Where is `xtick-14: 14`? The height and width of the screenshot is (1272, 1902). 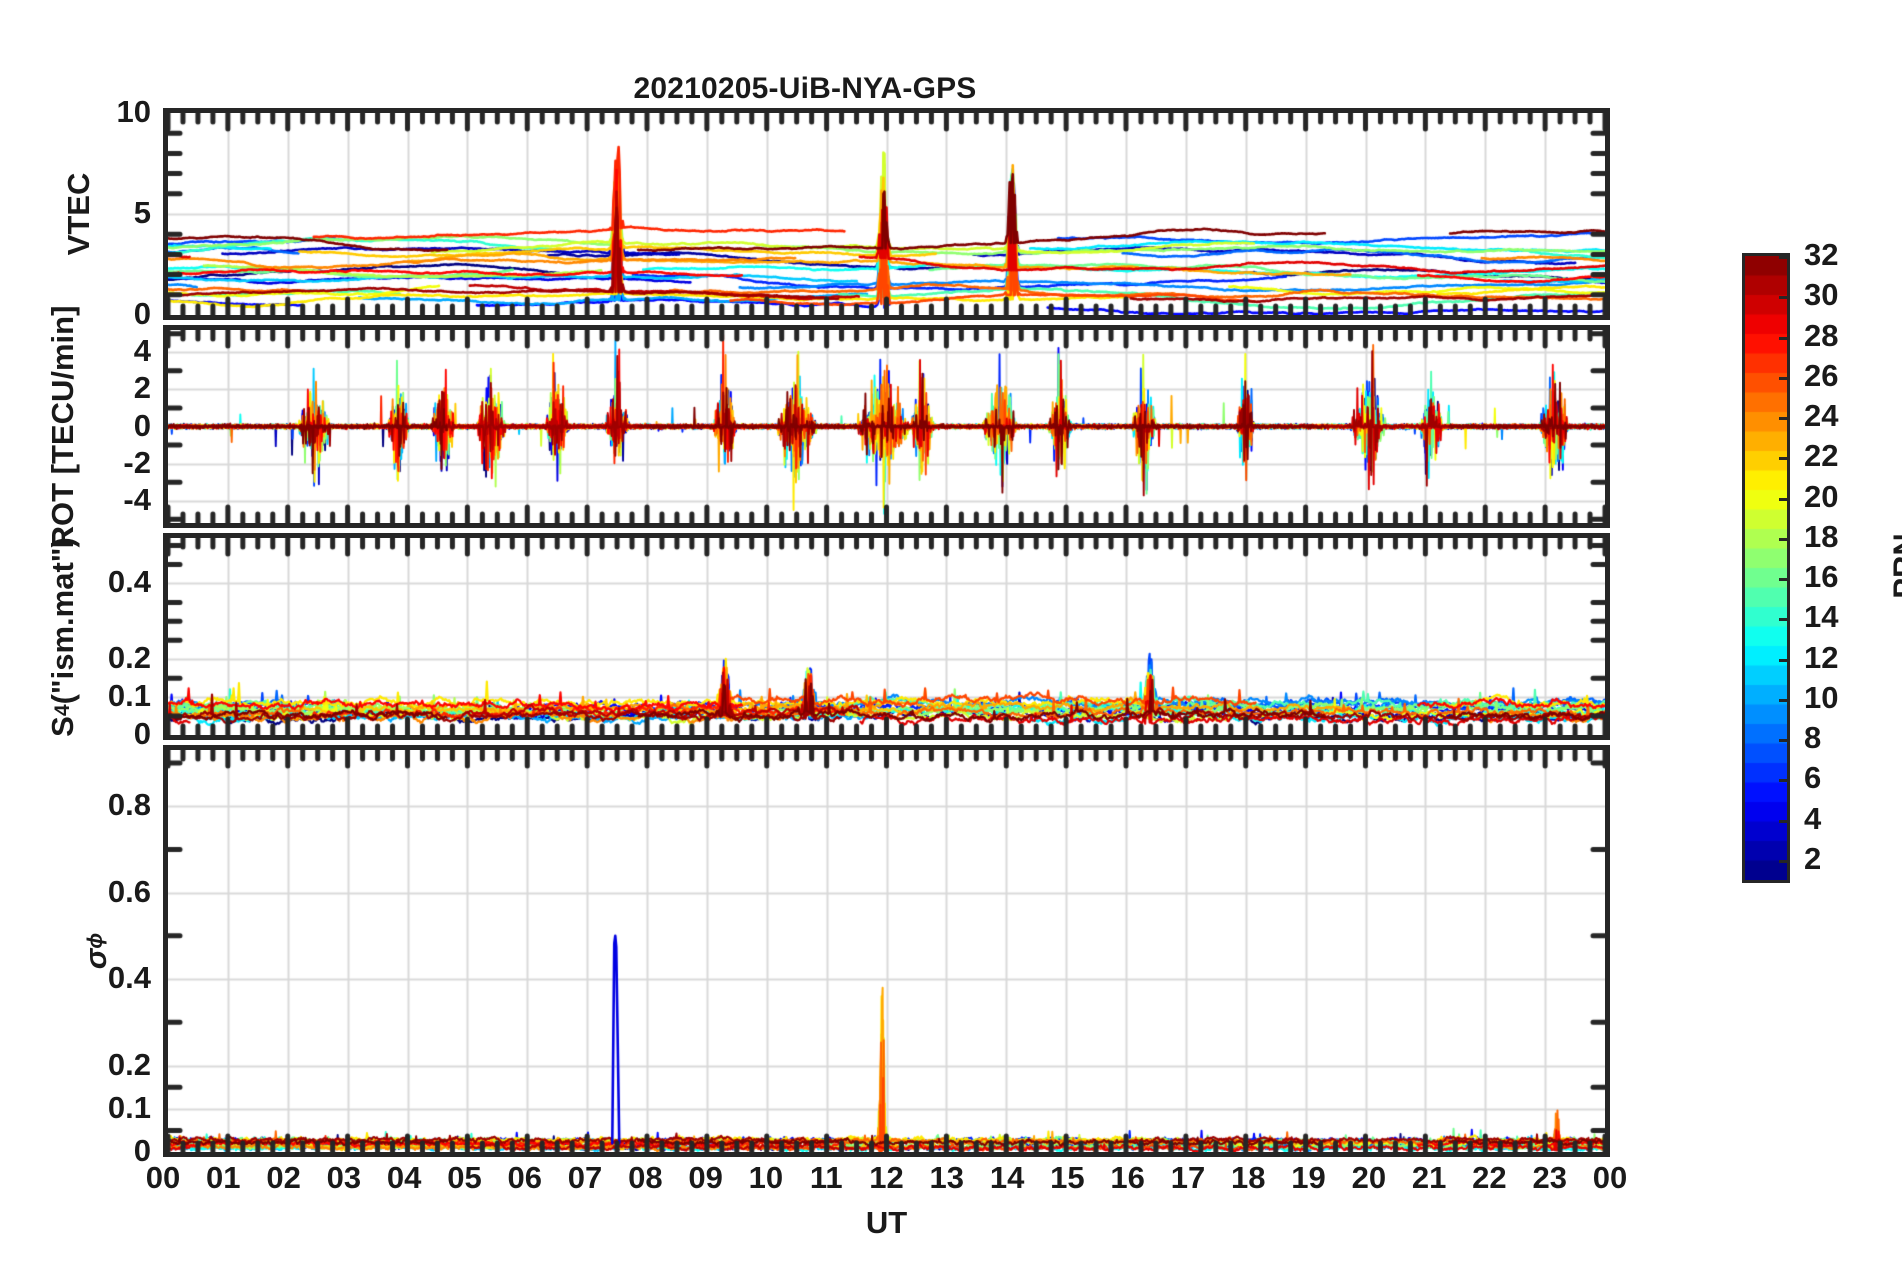
xtick-14: 14 is located at coordinates (1007, 1177).